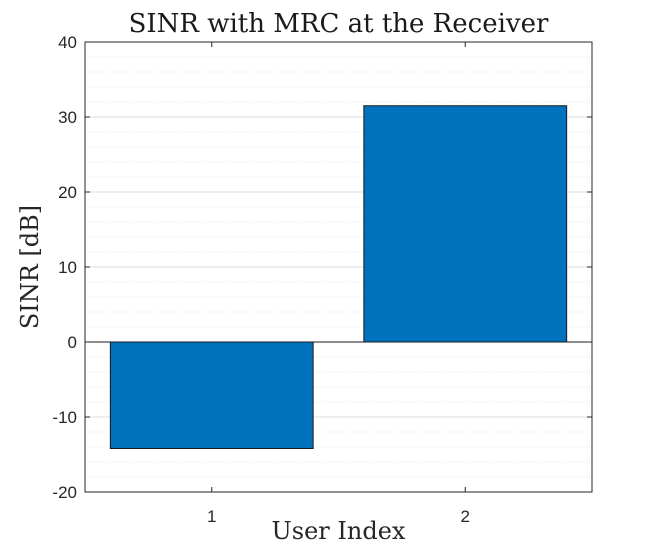  I want to click on x-tick-label: 2, so click(465, 516).